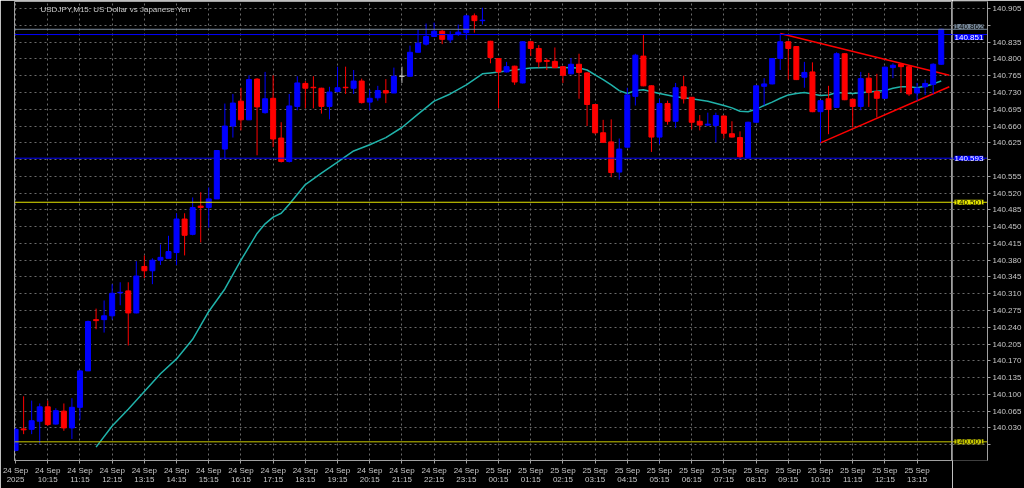 The width and height of the screenshot is (1024, 488). I want to click on x-tick-label: 25 Sep 07:15, so click(724, 474).